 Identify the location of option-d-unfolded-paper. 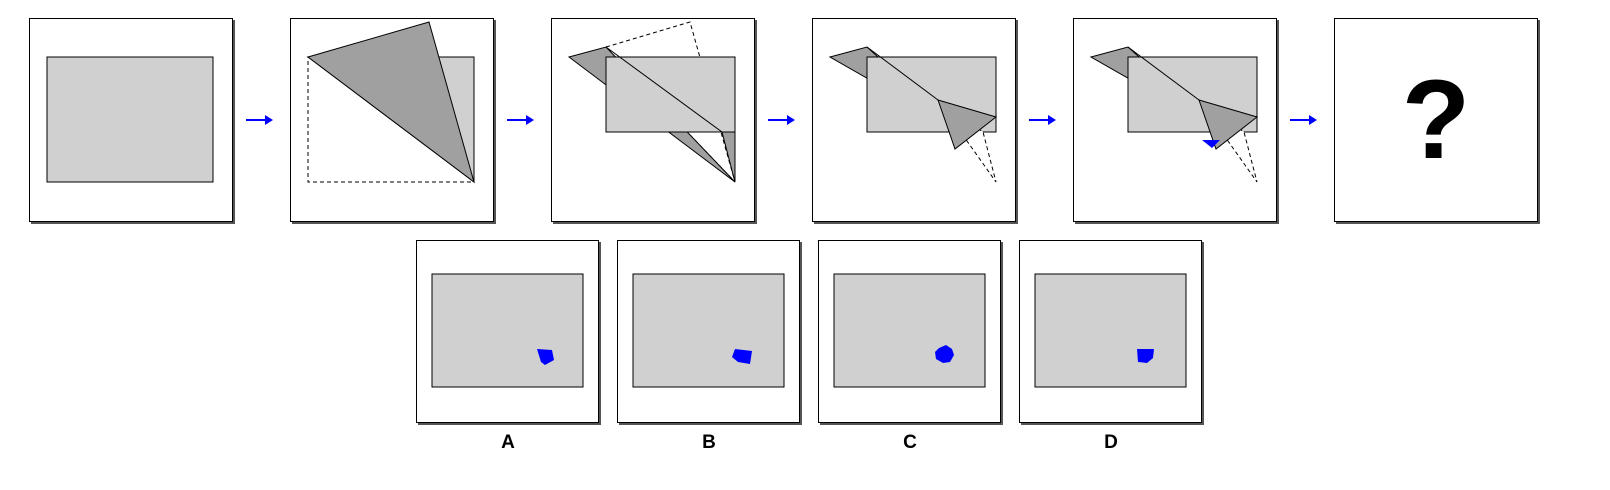
(1110, 330).